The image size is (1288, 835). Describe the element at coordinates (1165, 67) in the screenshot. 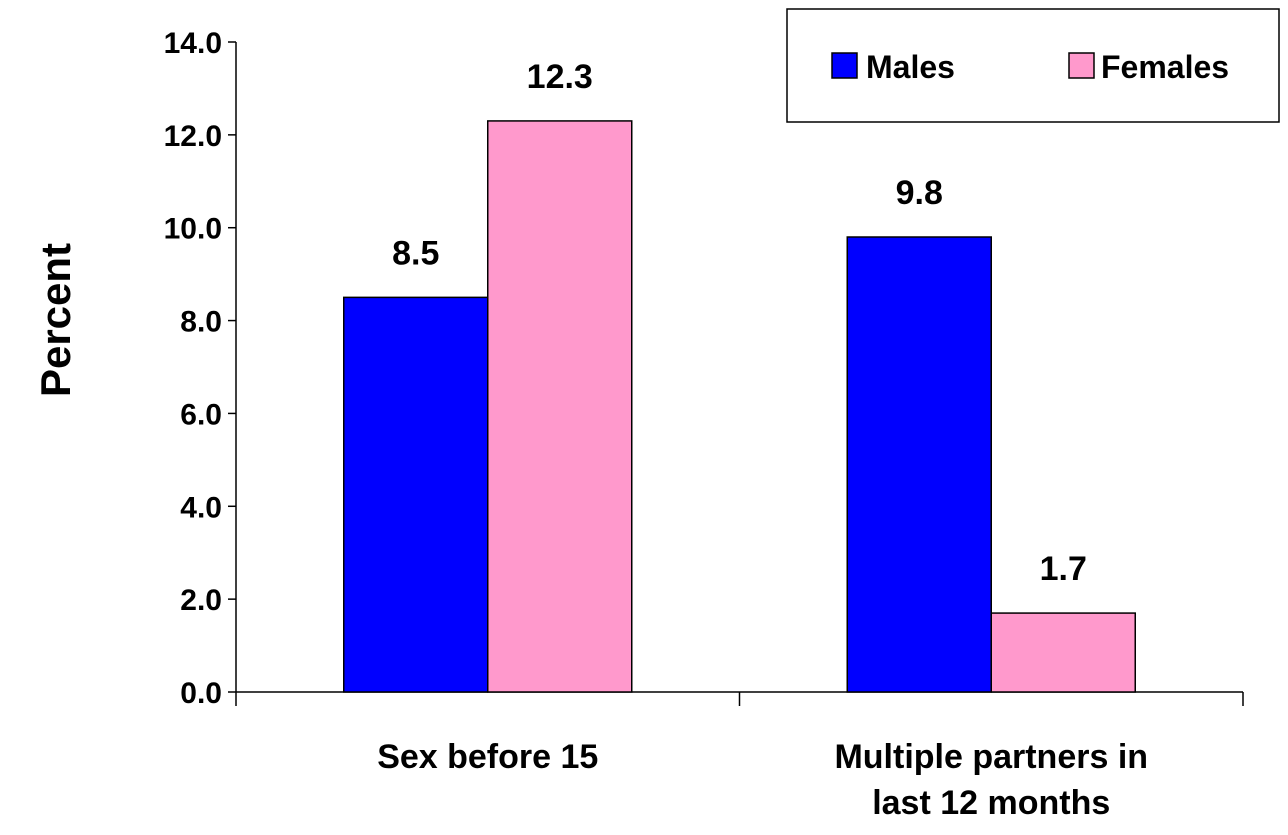

I see `legend-label-females: Females` at that location.